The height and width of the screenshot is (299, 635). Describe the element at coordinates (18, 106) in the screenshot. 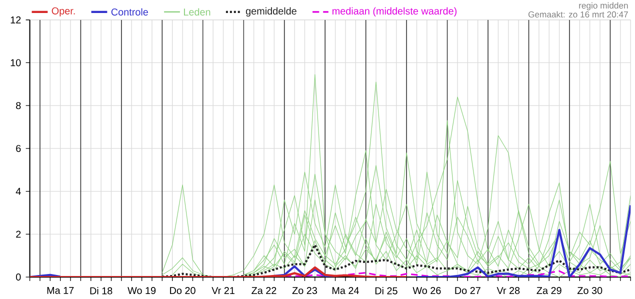

I see `y-tick-label: 8` at that location.